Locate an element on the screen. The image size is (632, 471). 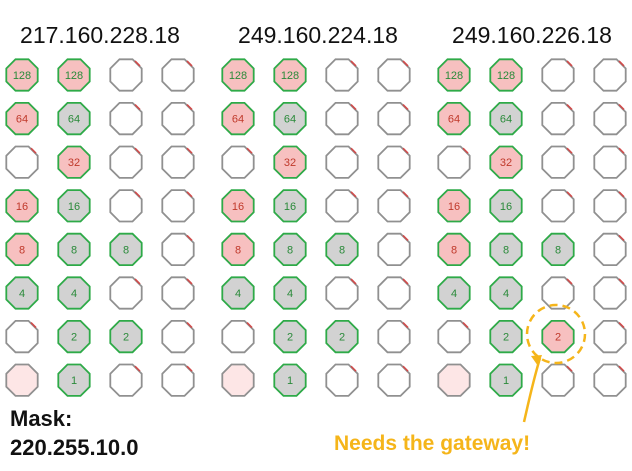
bit-value-label: 16 is located at coordinates (238, 207).